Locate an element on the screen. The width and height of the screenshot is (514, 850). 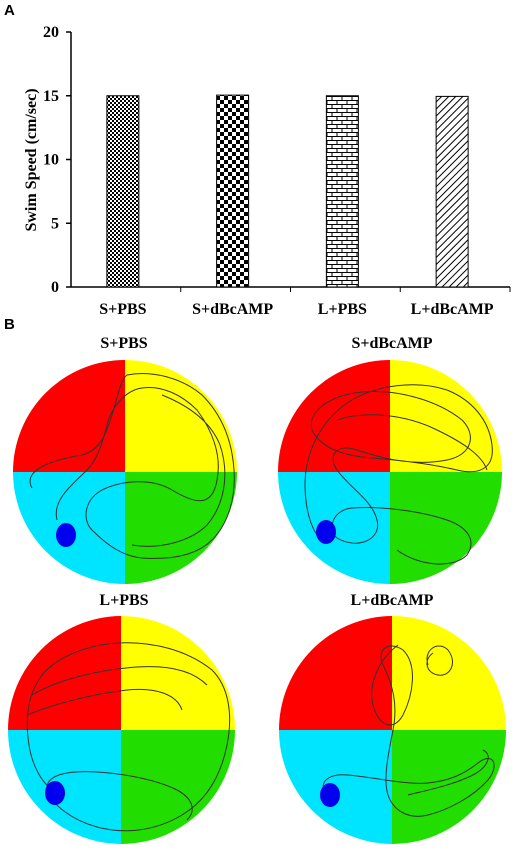
category-label: S+dBcAMP is located at coordinates (232, 309).